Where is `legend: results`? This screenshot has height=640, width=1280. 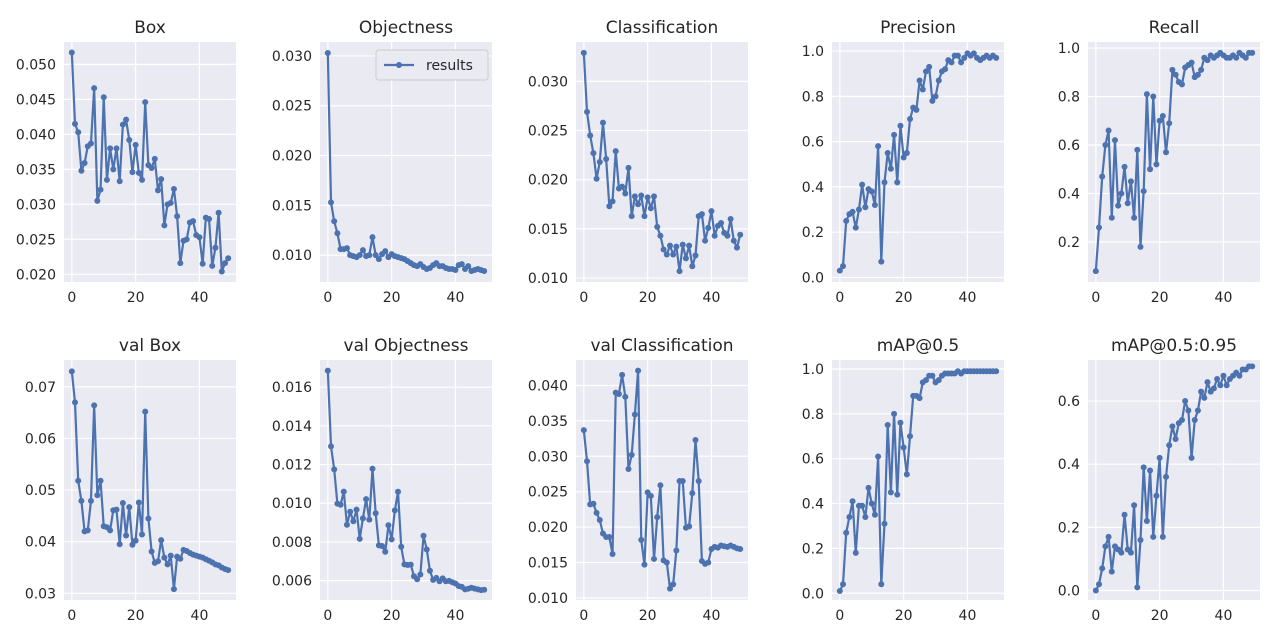
legend: results is located at coordinates (432, 65).